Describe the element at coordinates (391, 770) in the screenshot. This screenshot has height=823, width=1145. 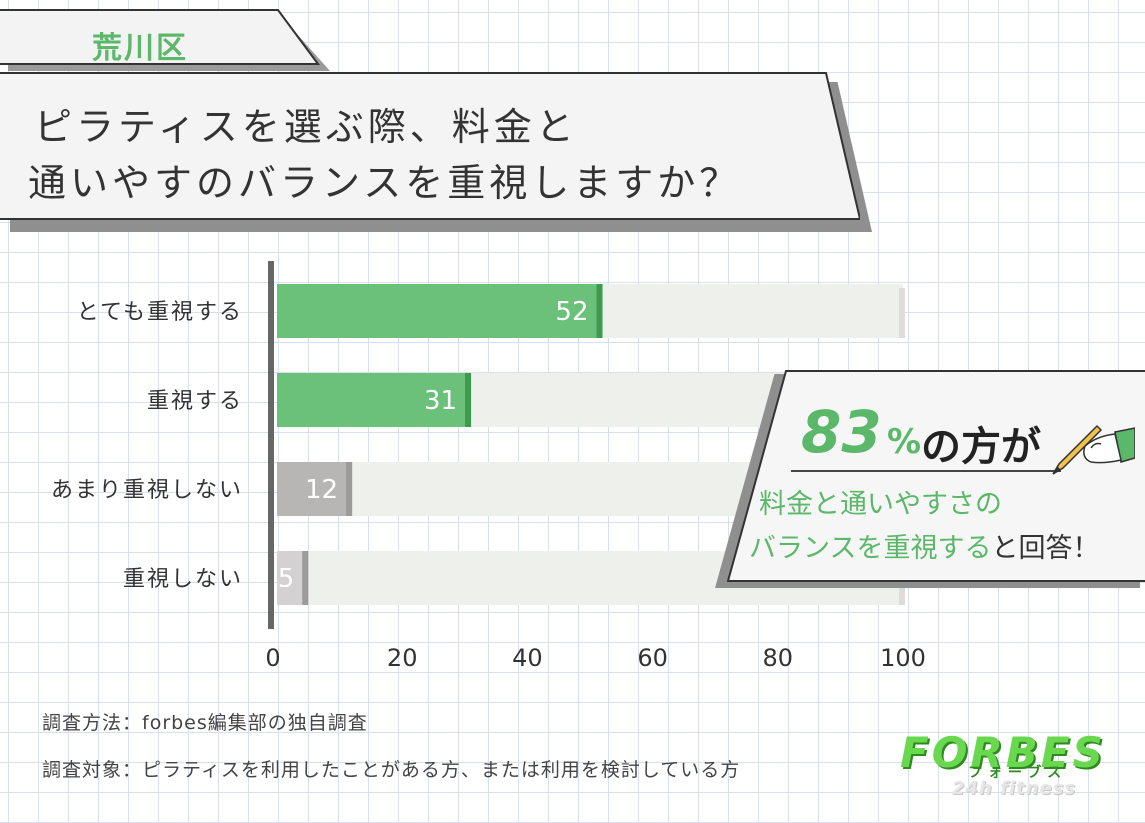
I see `survey-target-note: 調査対象：ピラティスを利用したことがある方、または利用を検討している方` at that location.